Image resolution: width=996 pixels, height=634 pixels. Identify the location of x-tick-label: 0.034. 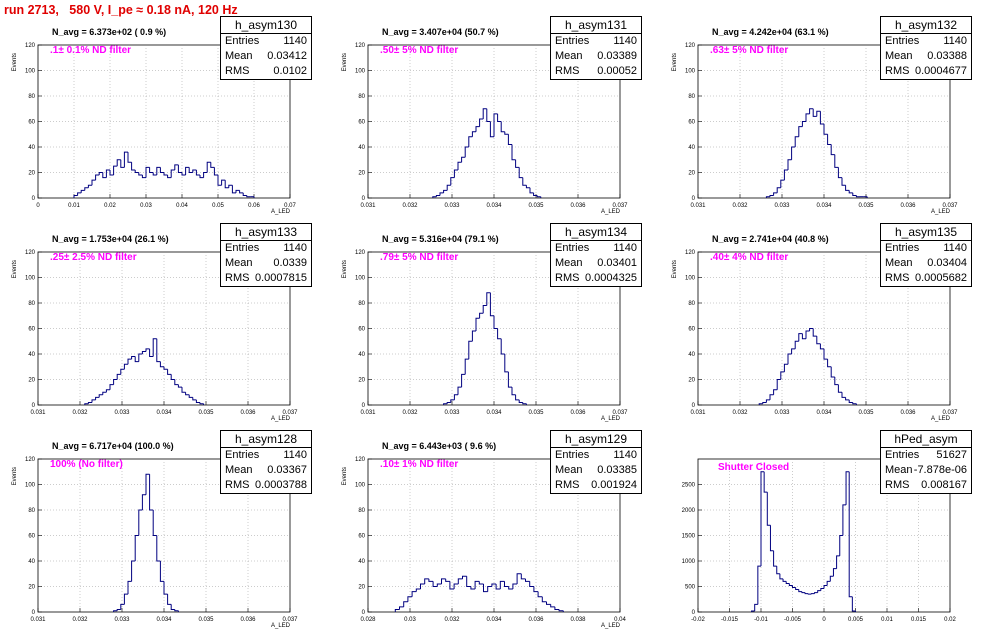
(824, 413).